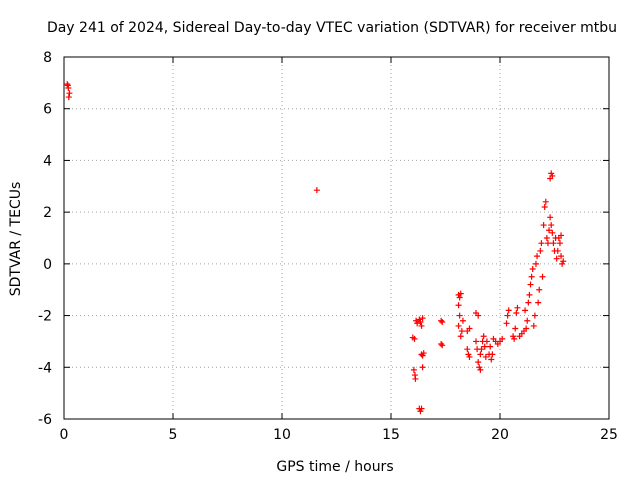 The image size is (640, 480). Describe the element at coordinates (391, 435) in the screenshot. I see `x-tick-label: 15` at that location.